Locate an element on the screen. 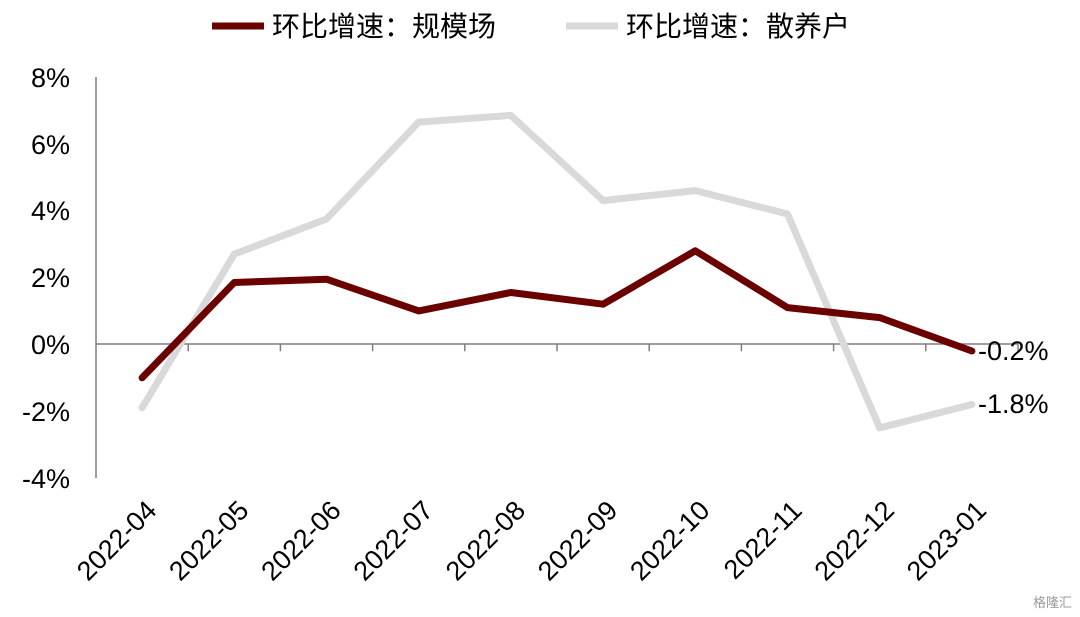  y-tick-label: 2% is located at coordinates (50, 278).